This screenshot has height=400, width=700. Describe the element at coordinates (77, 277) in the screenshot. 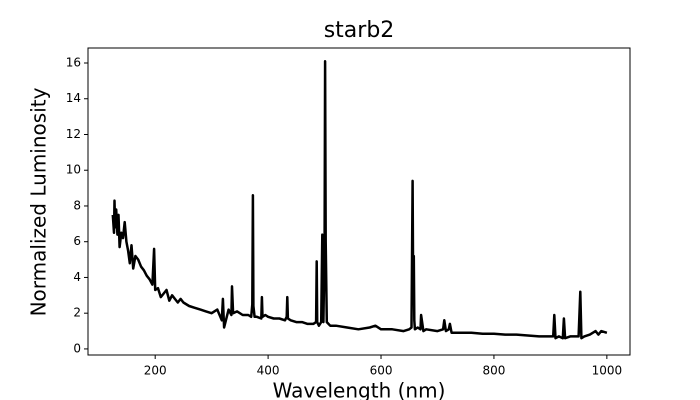

I see `y-tick-label: 4` at that location.